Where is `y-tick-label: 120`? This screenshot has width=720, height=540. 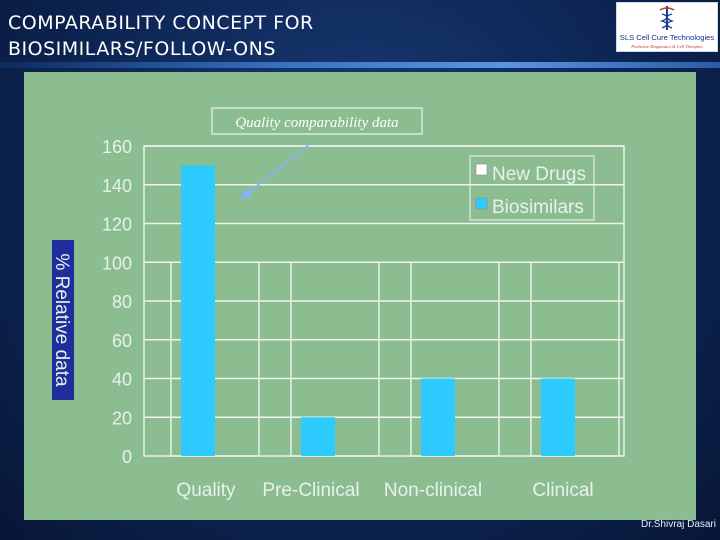 y-tick-label: 120 is located at coordinates (117, 225).